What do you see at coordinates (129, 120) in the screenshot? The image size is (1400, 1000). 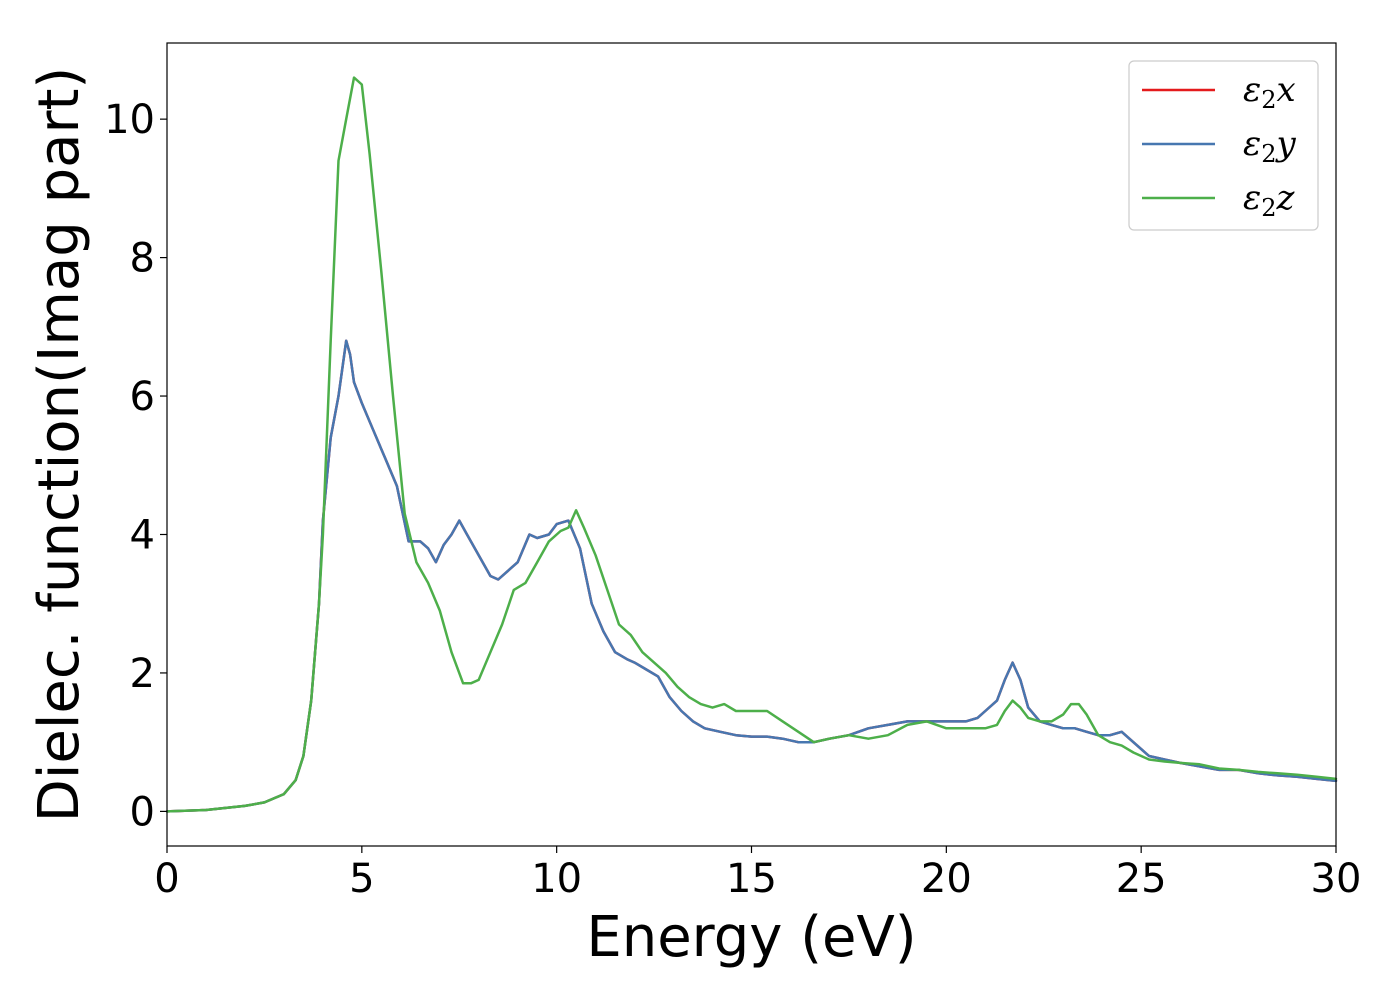 I see `y-tick-label: 10` at bounding box center [129, 120].